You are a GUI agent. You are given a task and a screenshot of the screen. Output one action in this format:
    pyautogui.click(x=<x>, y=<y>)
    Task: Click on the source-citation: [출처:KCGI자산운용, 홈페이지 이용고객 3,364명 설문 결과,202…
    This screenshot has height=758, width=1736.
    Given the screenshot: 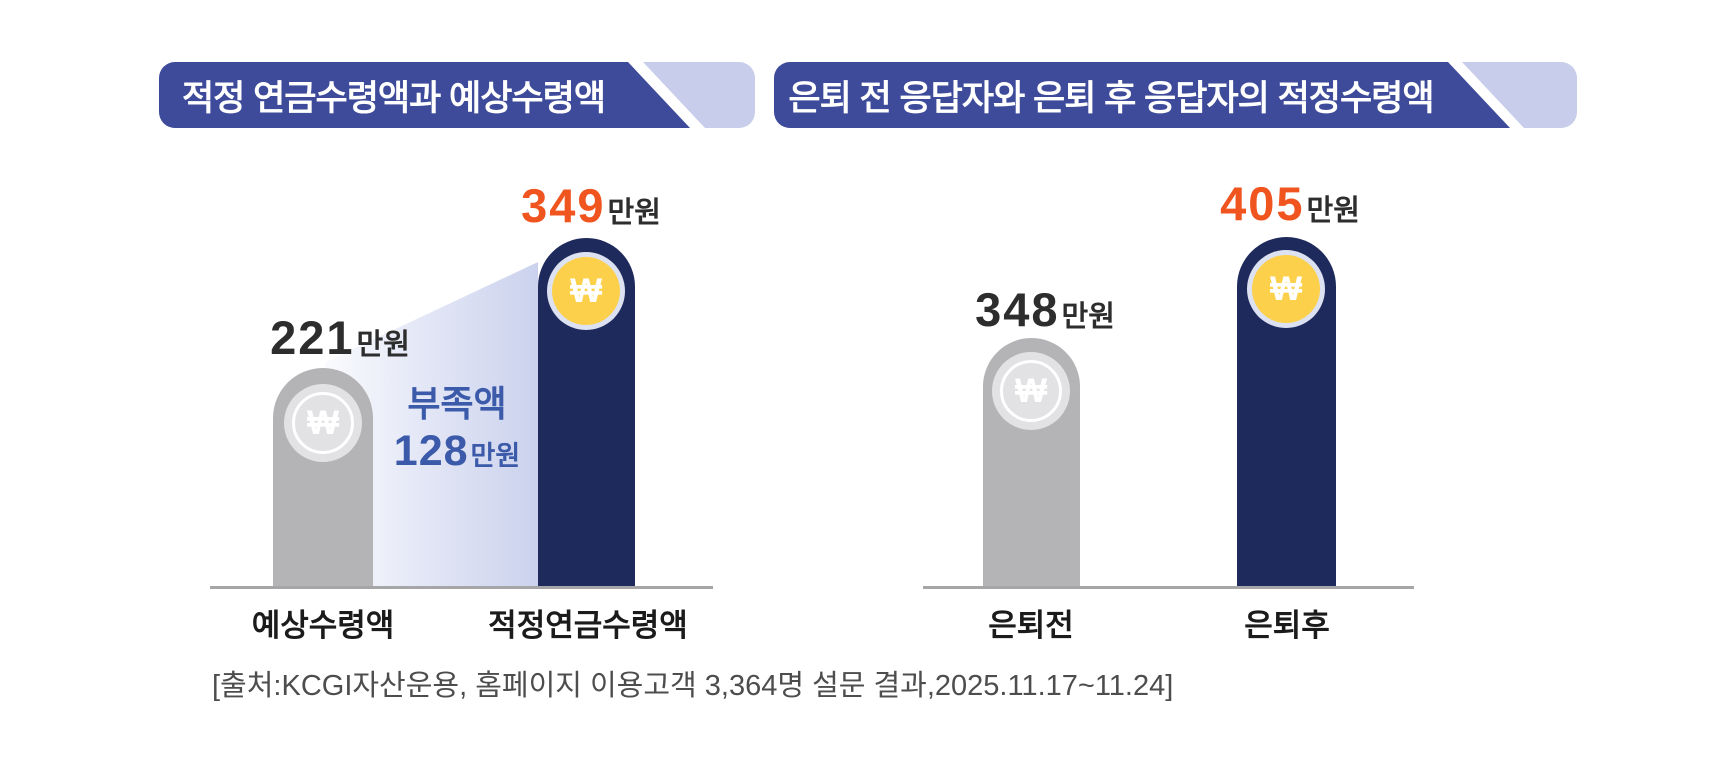 What is the action you would take?
    pyautogui.click(x=693, y=686)
    